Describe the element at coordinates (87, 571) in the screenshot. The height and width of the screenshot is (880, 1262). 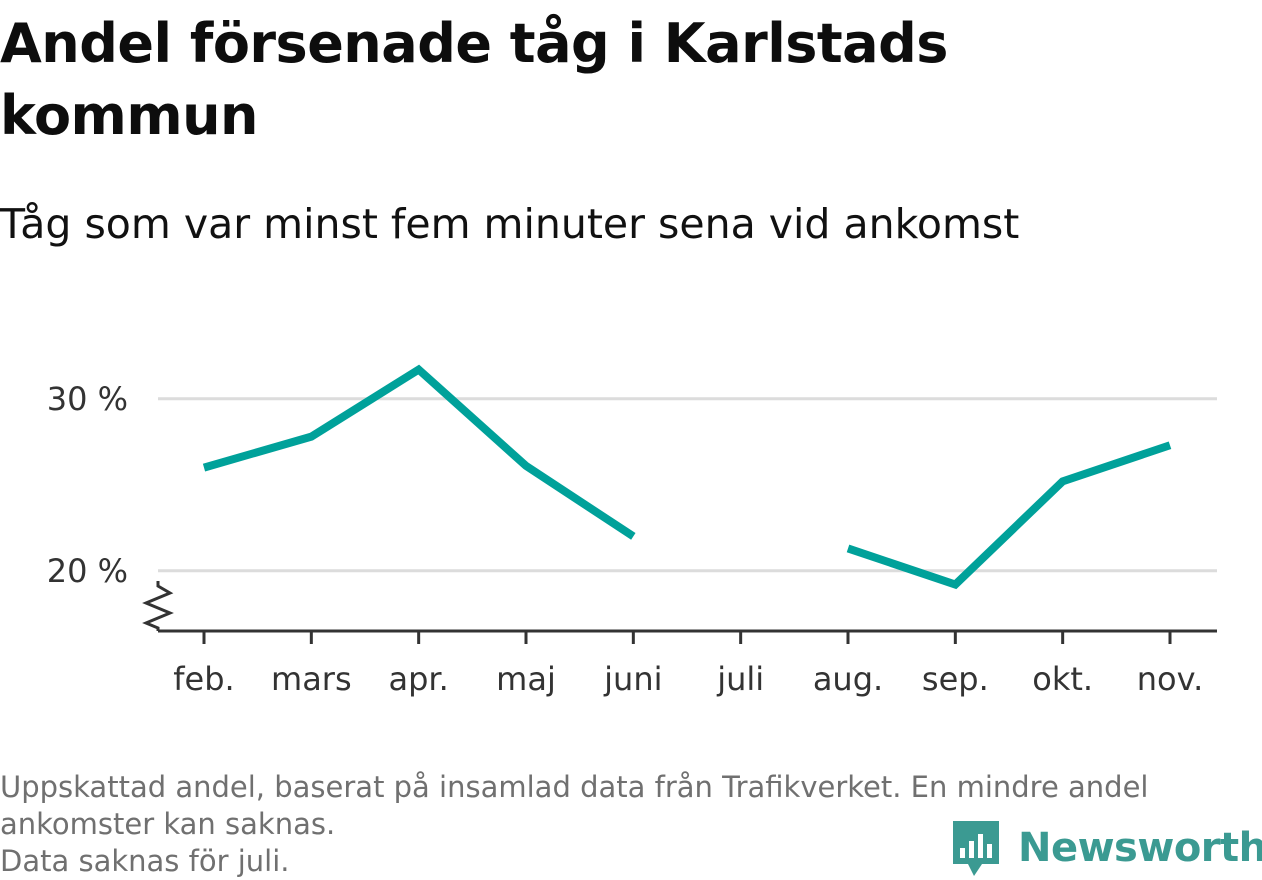
I see `y-tick-label: 20 %` at that location.